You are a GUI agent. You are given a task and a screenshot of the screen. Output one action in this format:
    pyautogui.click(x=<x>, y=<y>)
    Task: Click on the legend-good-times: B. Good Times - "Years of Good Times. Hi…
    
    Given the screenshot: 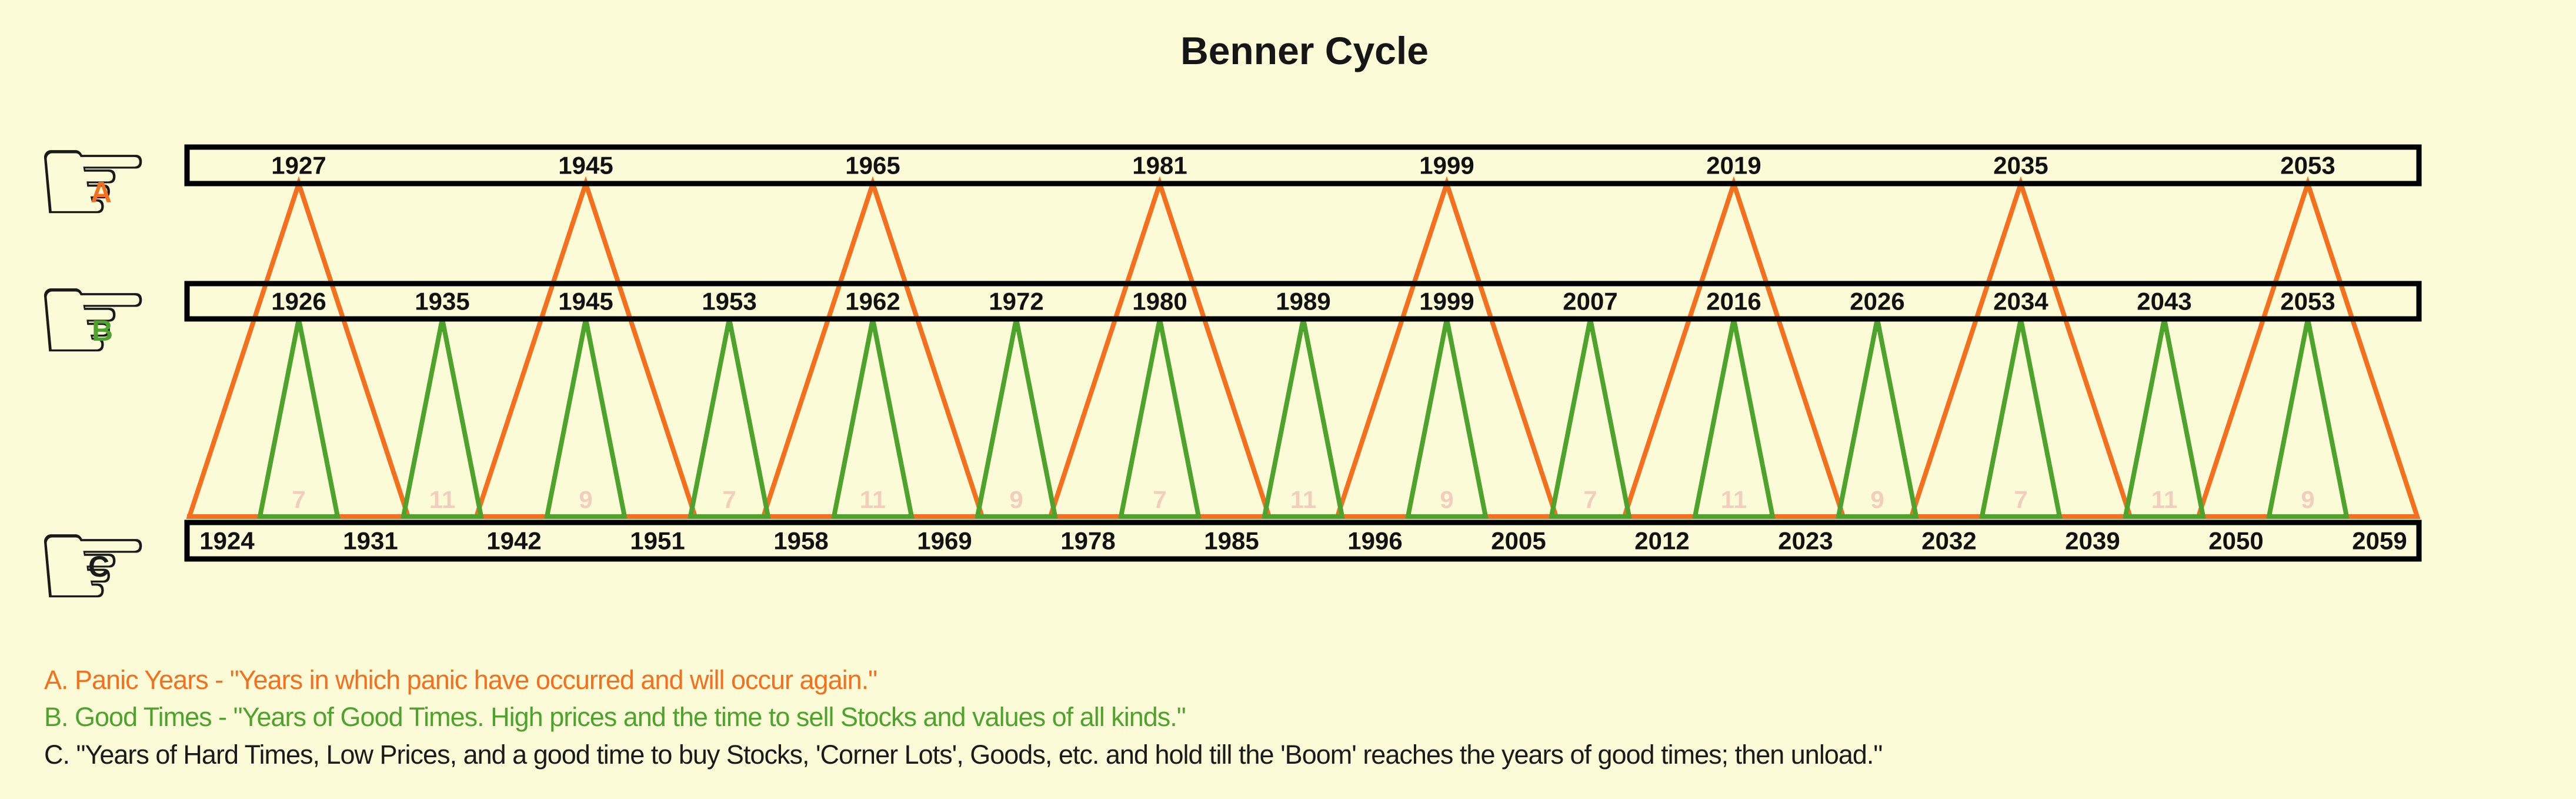 What is the action you would take?
    pyautogui.click(x=615, y=717)
    